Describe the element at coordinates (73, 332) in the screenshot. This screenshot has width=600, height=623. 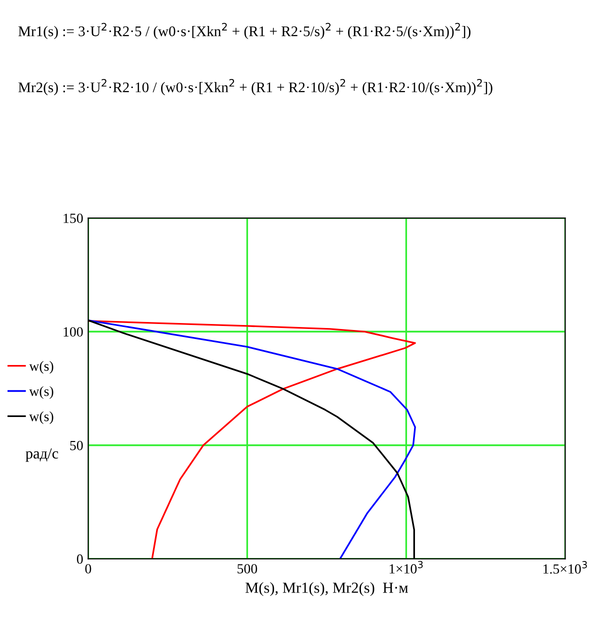
I see `y-tick-label: 100` at that location.